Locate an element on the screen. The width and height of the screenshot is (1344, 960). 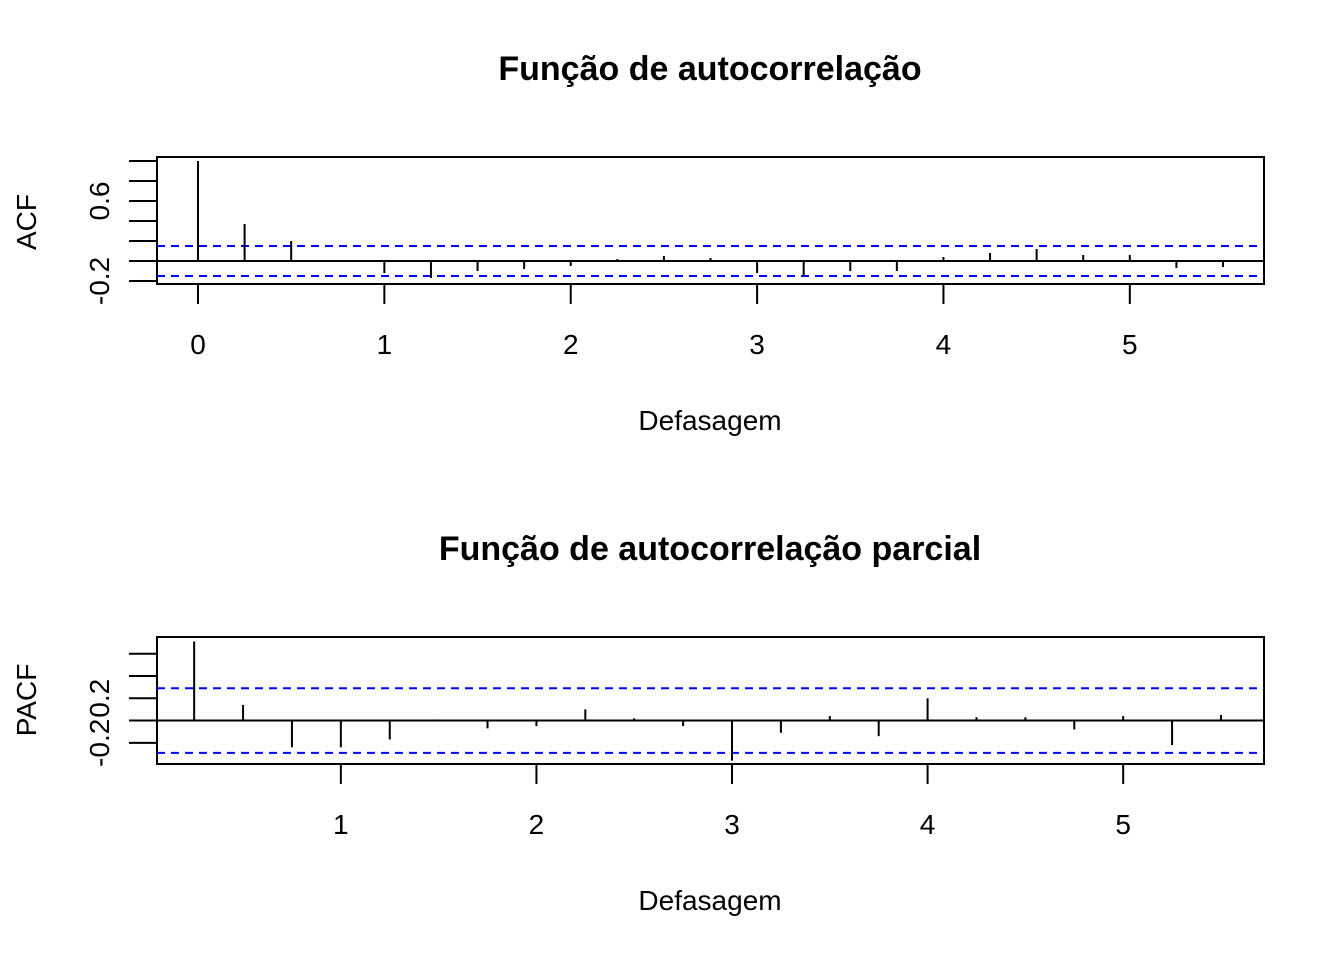
pacf-x-tick-label: 5 is located at coordinates (1123, 824).